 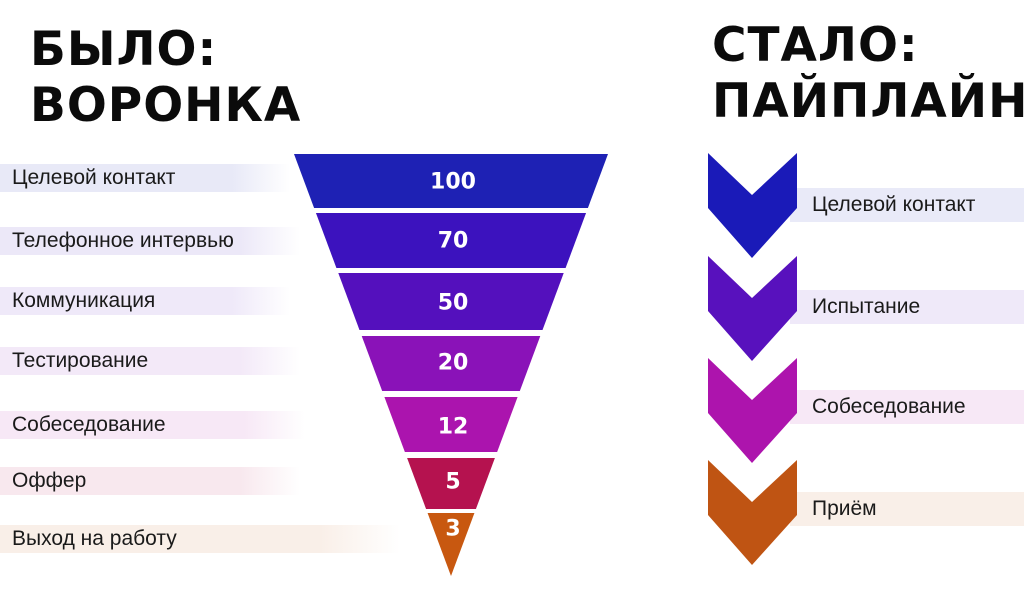 I want to click on funnel-stage-label-text: Оффер, so click(x=49, y=480).